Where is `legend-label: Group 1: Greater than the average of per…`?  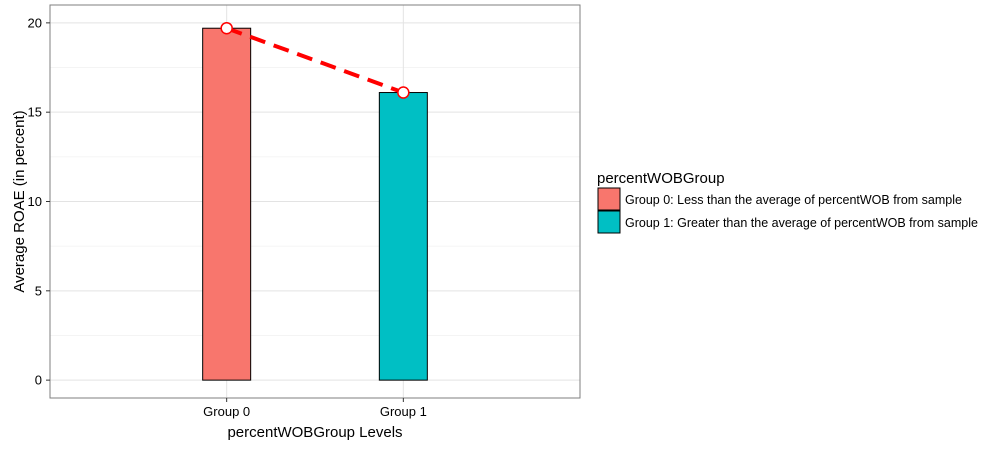
legend-label: Group 1: Greater than the average of per… is located at coordinates (801, 223).